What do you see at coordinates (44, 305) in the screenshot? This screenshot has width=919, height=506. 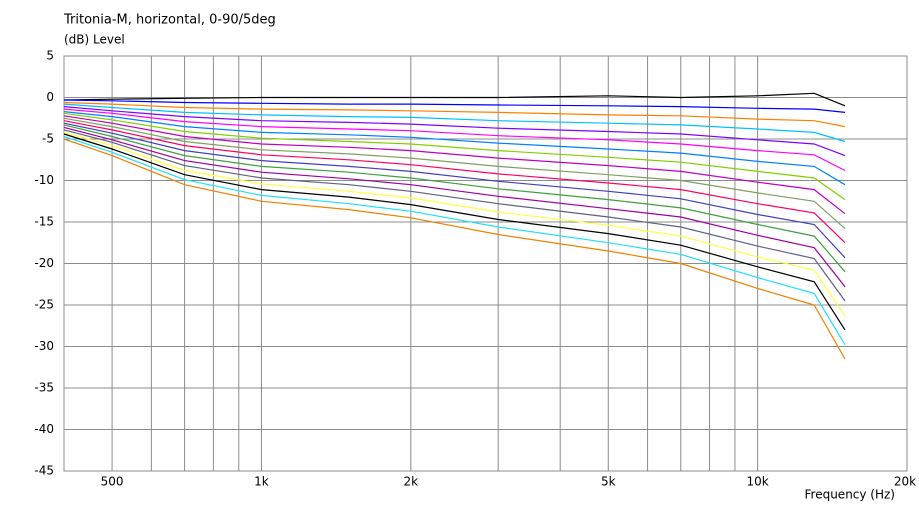 I see `y-tick-label: -25` at bounding box center [44, 305].